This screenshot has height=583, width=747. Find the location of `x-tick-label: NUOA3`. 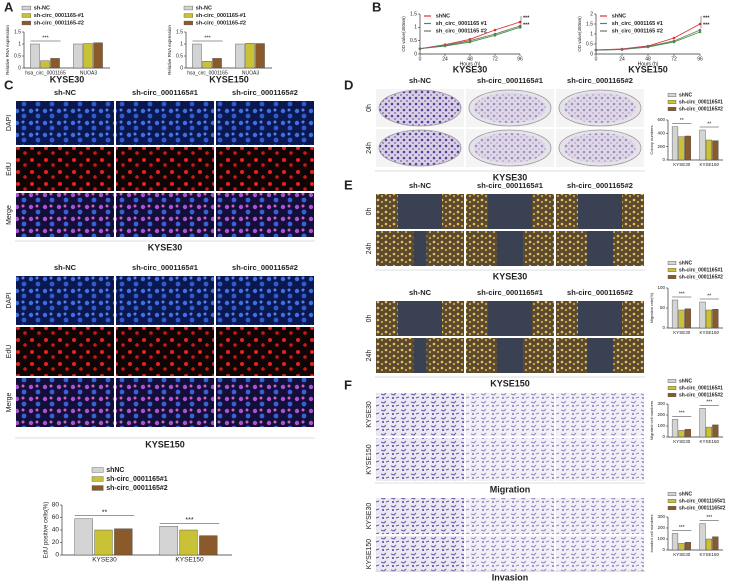

x-tick-label: NUOA3 is located at coordinates (88, 73).